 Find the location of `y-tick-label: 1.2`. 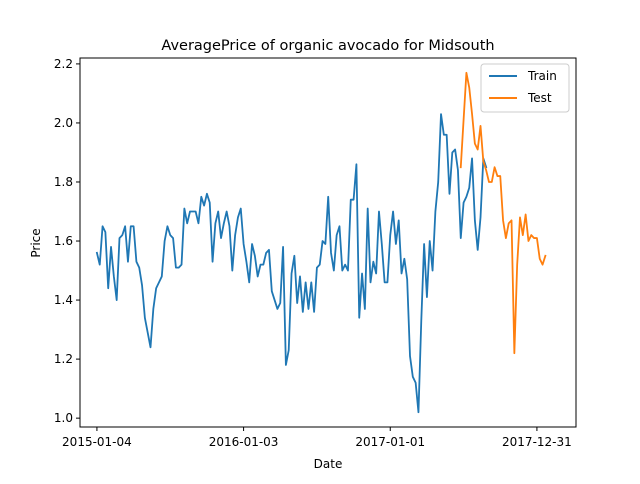

y-tick-label: 1.2 is located at coordinates (63, 359).